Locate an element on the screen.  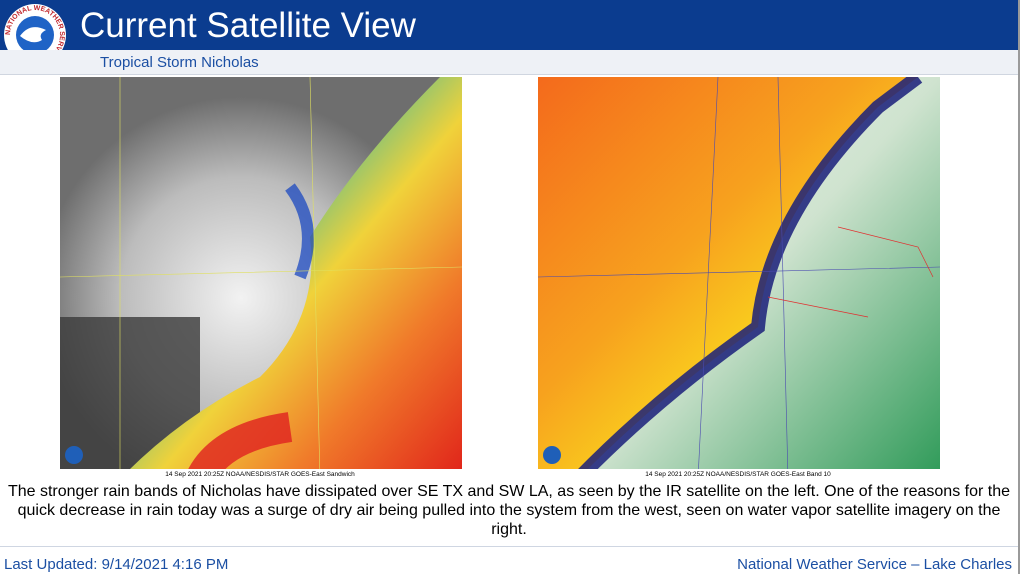
last-updated: Last Updated: 9/14/2021 4:16 PM is located at coordinates (116, 564).